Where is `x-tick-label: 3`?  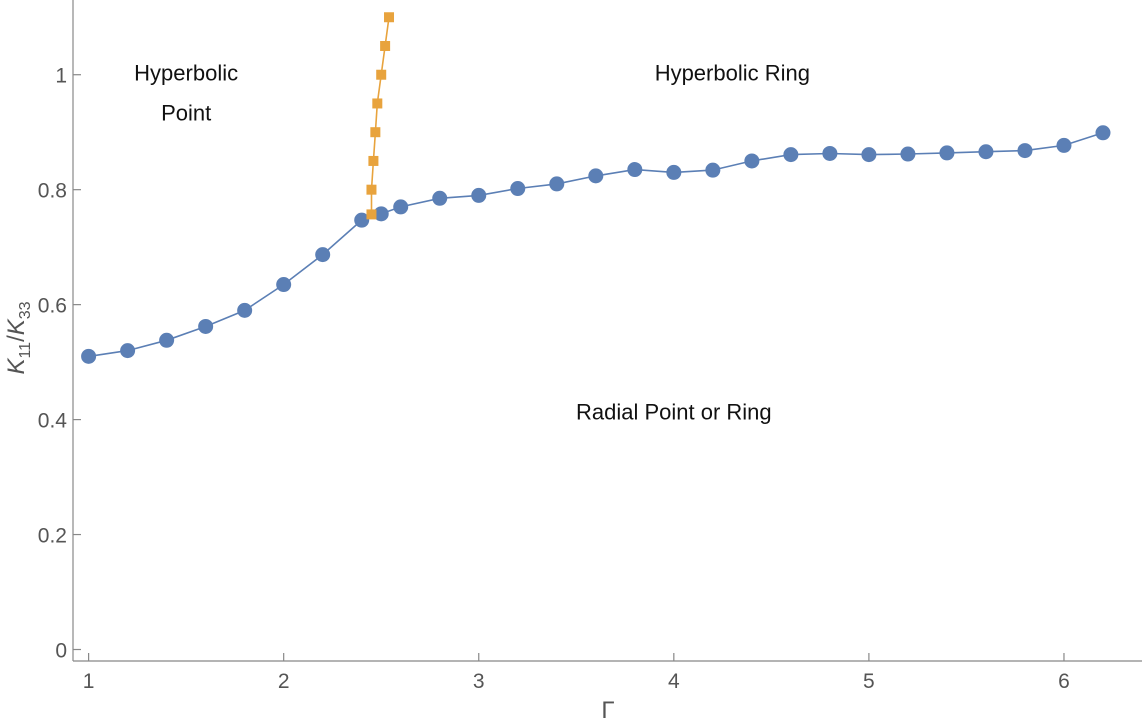 x-tick-label: 3 is located at coordinates (479, 681).